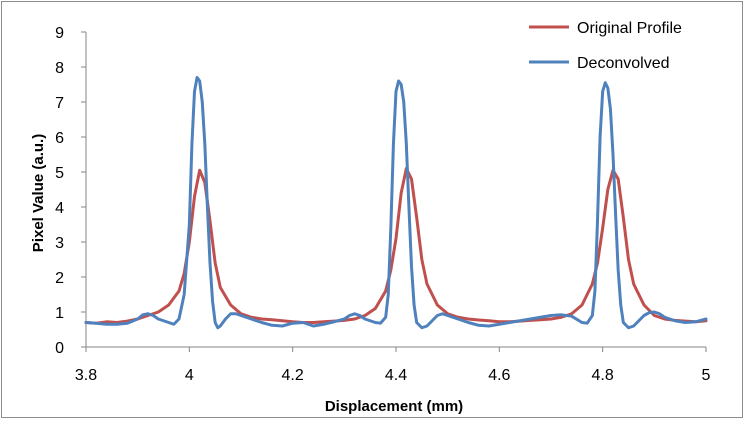 The height and width of the screenshot is (421, 746). I want to click on y-tick-label: 7, so click(59, 103).